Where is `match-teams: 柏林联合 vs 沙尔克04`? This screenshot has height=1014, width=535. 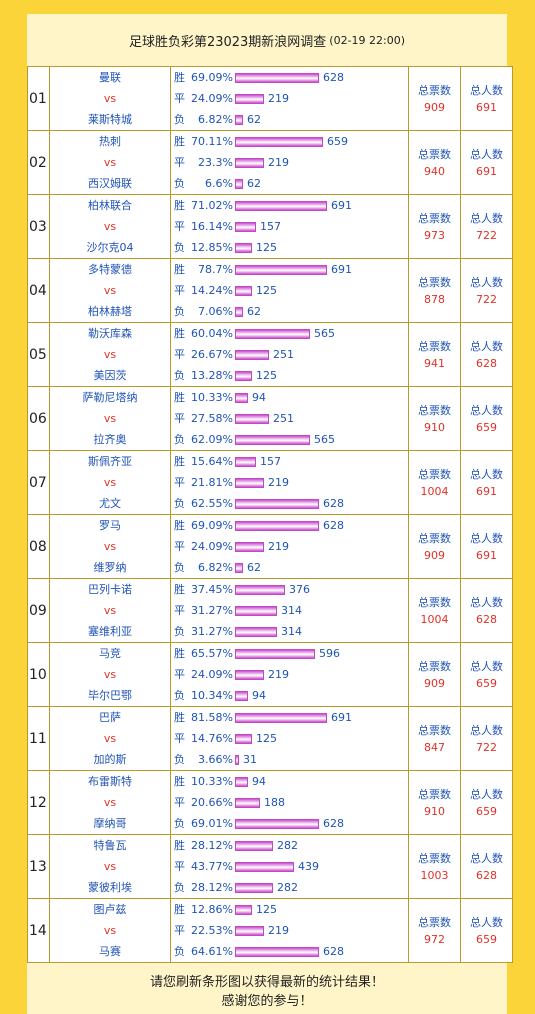
match-teams: 柏林联合 vs 沙尔克04 is located at coordinates (110, 226).